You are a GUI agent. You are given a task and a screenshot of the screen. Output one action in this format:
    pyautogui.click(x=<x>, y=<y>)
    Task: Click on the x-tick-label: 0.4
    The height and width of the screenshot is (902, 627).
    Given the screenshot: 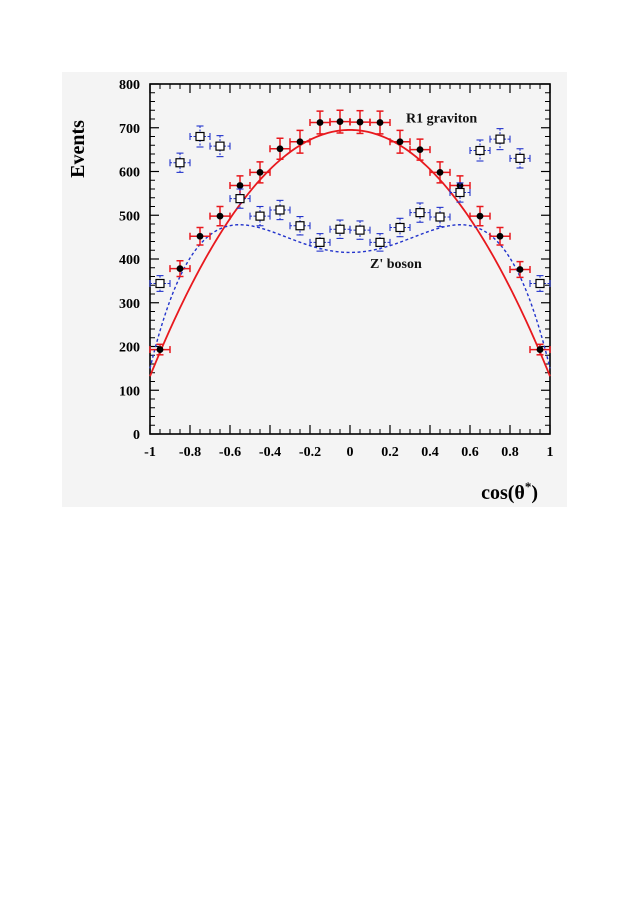 What is the action you would take?
    pyautogui.click(x=430, y=452)
    